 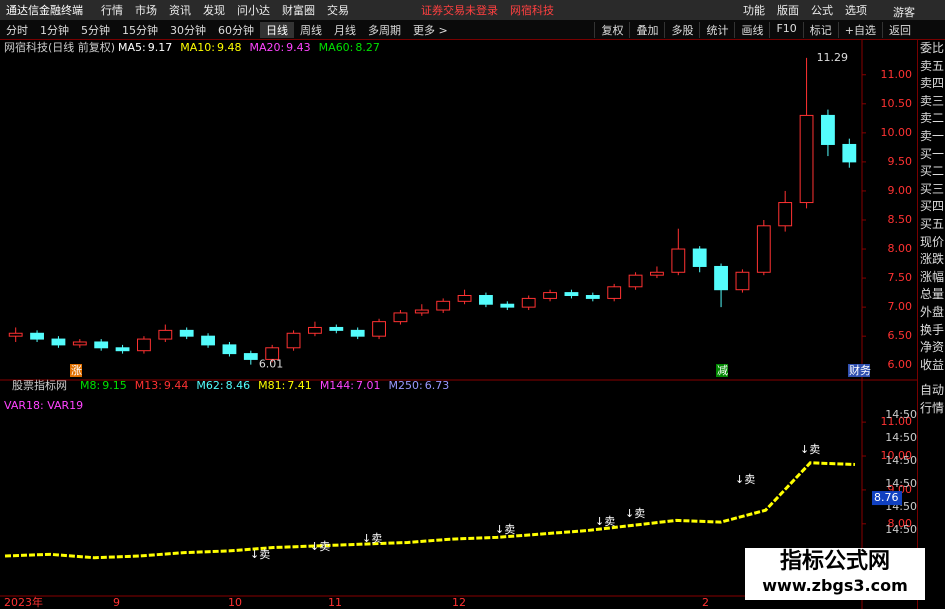 What do you see at coordinates (311, 30) in the screenshot?
I see `period-tab: 周线` at bounding box center [311, 30].